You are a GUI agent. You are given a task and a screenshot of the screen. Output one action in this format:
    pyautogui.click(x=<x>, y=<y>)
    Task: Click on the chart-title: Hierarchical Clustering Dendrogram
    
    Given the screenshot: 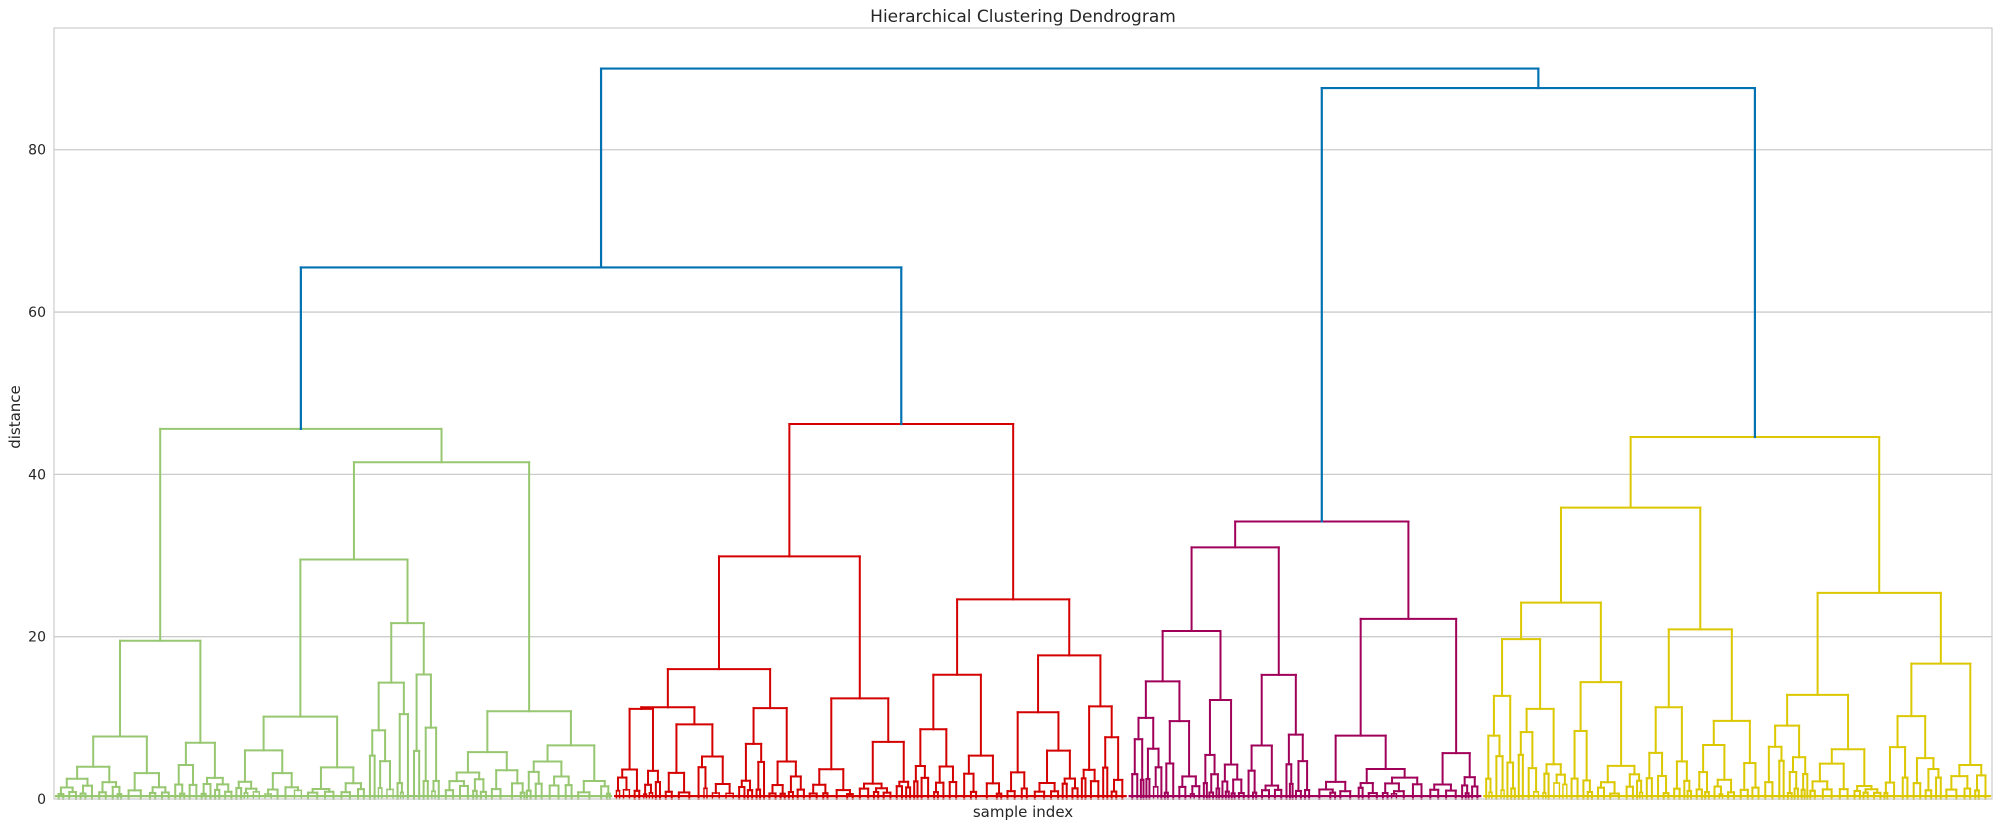 What is the action you would take?
    pyautogui.click(x=1023, y=17)
    